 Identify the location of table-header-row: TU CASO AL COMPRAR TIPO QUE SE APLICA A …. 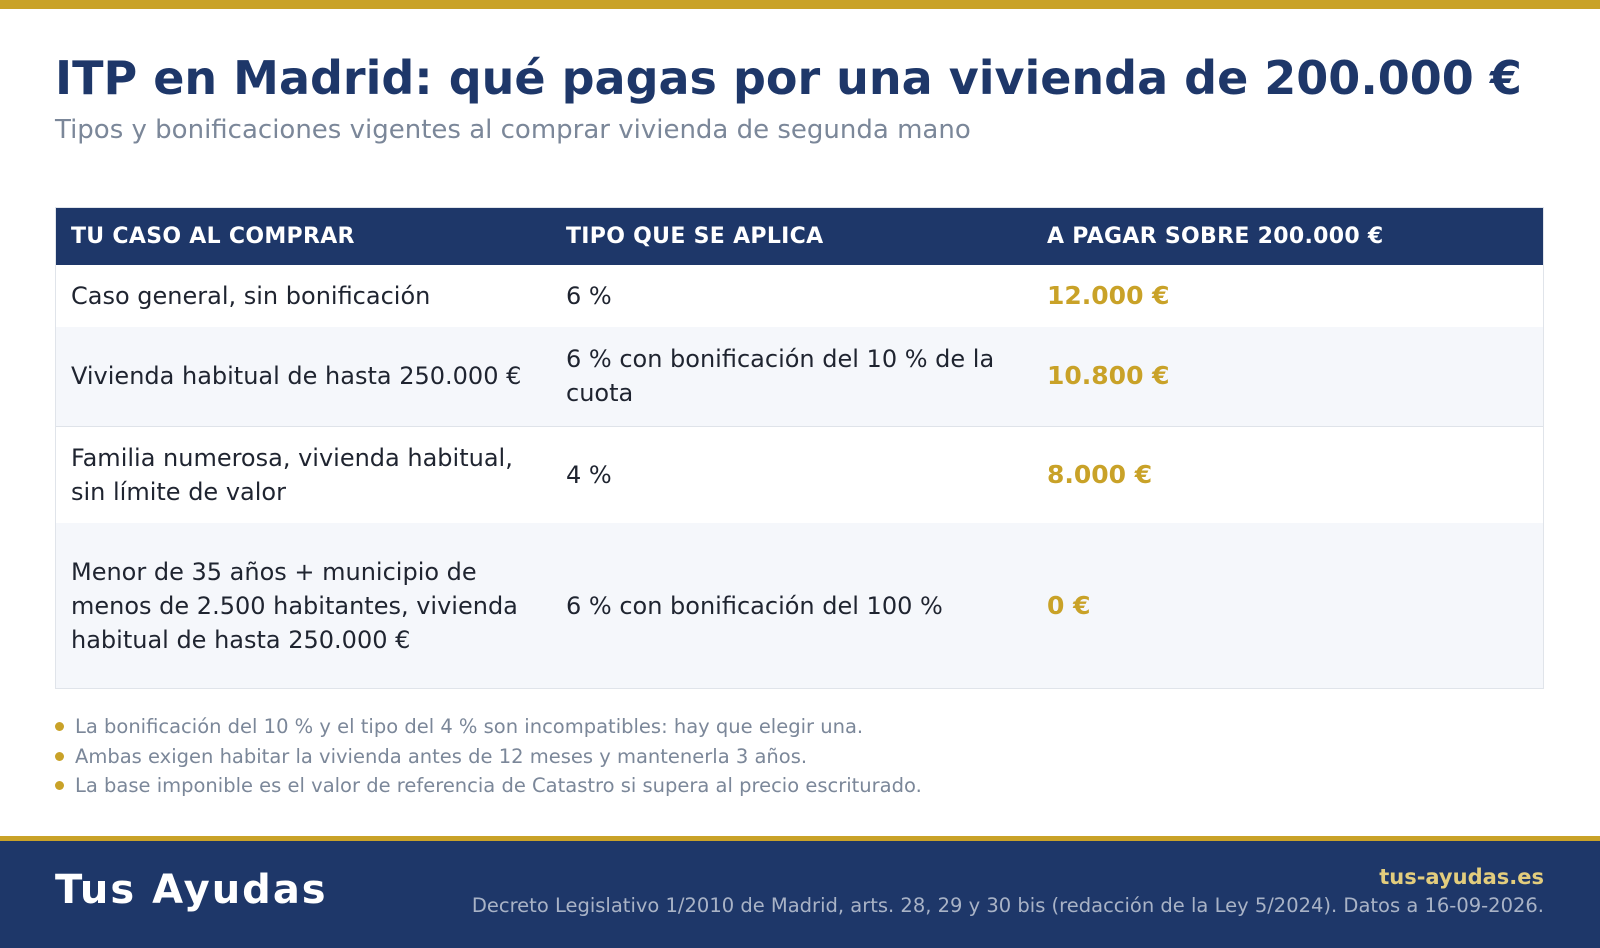
(799, 236).